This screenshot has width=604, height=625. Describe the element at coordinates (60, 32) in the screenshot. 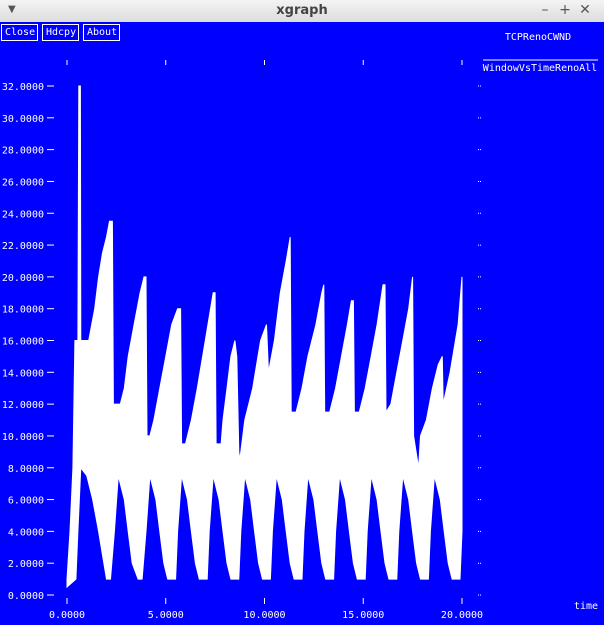

I see `hdcpy-button: Hdcpy` at that location.